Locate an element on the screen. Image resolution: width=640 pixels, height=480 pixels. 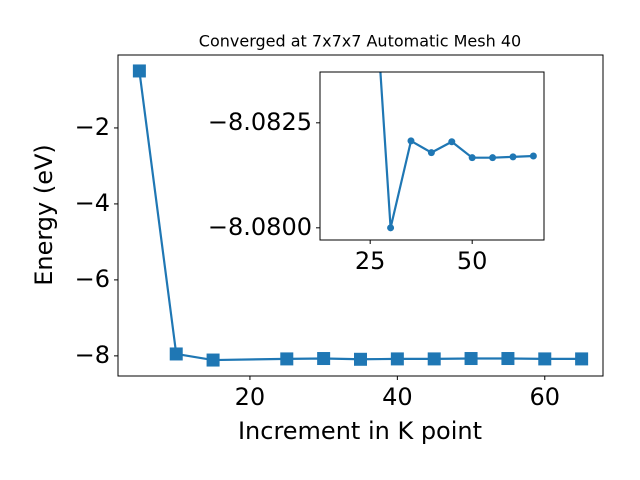
y-tick-label: −8.0825 is located at coordinates (260, 122).